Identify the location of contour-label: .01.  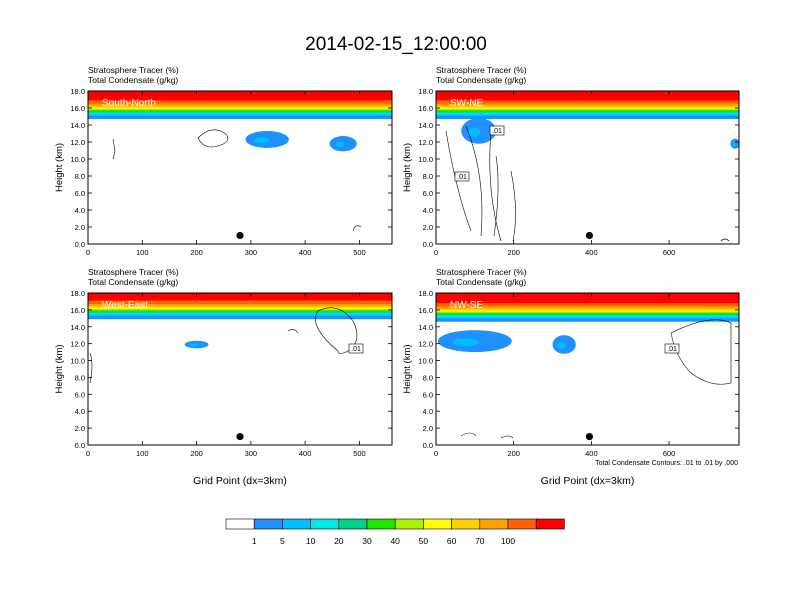
(497, 131).